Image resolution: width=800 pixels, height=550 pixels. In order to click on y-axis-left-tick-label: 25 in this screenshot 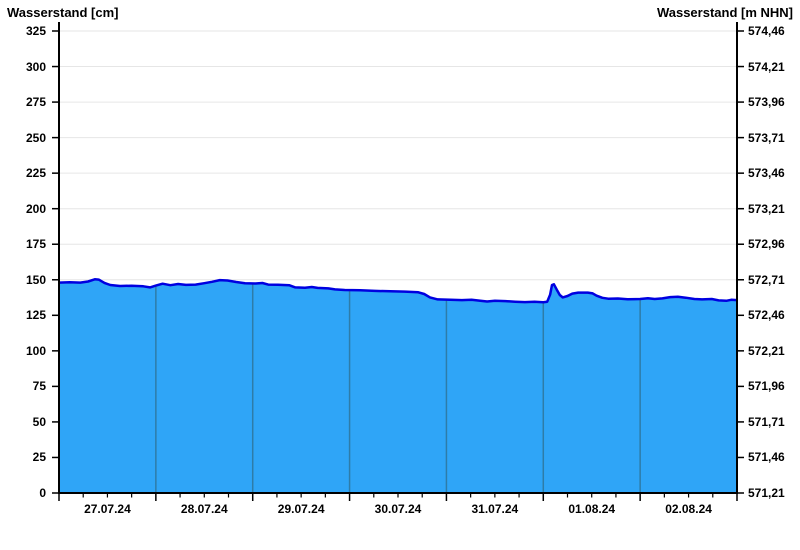, I will do `click(39, 457)`.